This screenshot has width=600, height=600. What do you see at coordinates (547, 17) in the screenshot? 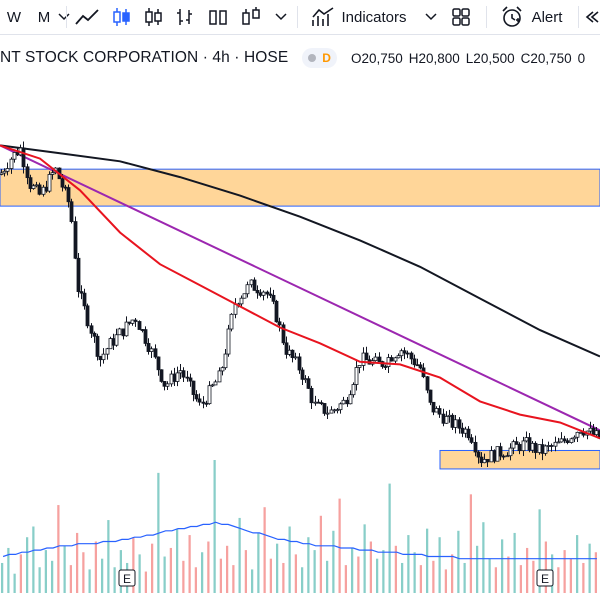
I see `alert-button: Alert` at bounding box center [547, 17].